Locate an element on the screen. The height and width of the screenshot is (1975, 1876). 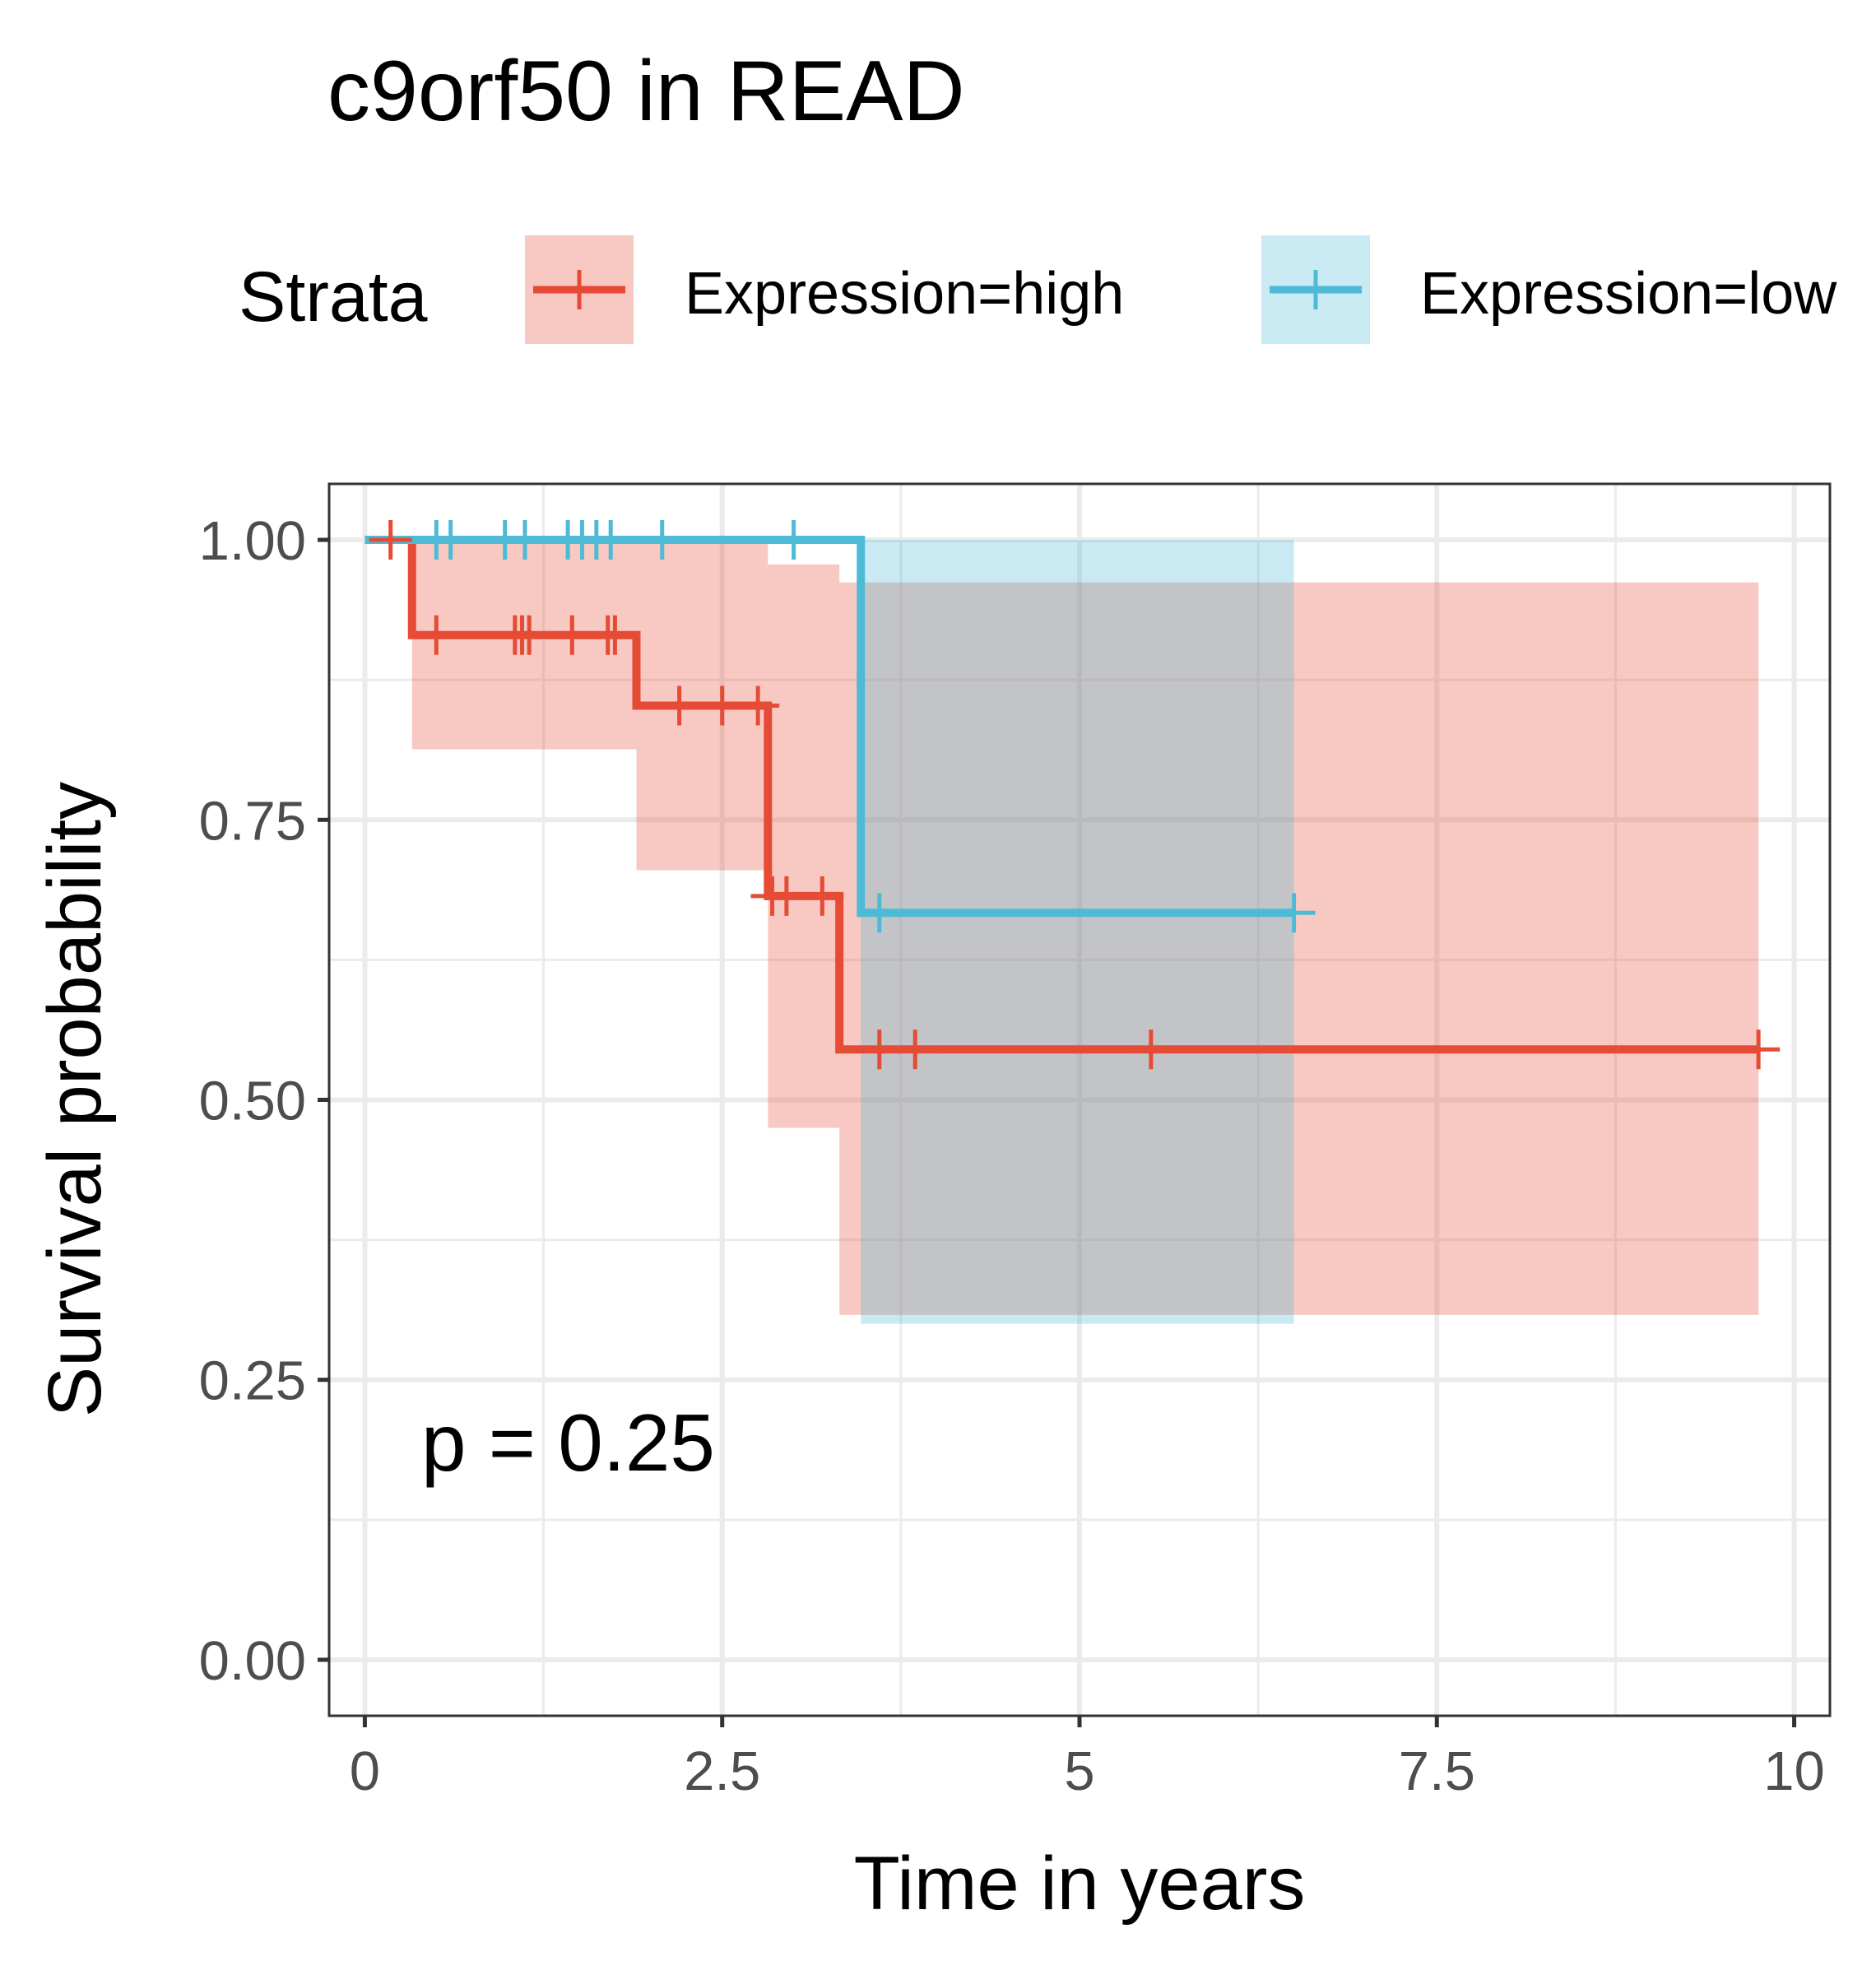
y-axis-title: Survival probability is located at coordinates (75, 1099).